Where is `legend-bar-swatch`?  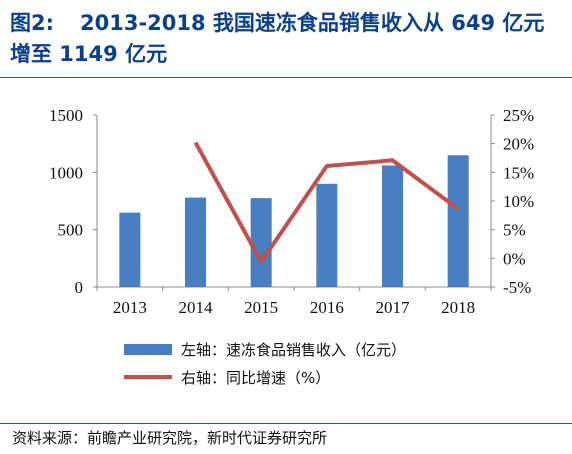
legend-bar-swatch is located at coordinates (148, 349).